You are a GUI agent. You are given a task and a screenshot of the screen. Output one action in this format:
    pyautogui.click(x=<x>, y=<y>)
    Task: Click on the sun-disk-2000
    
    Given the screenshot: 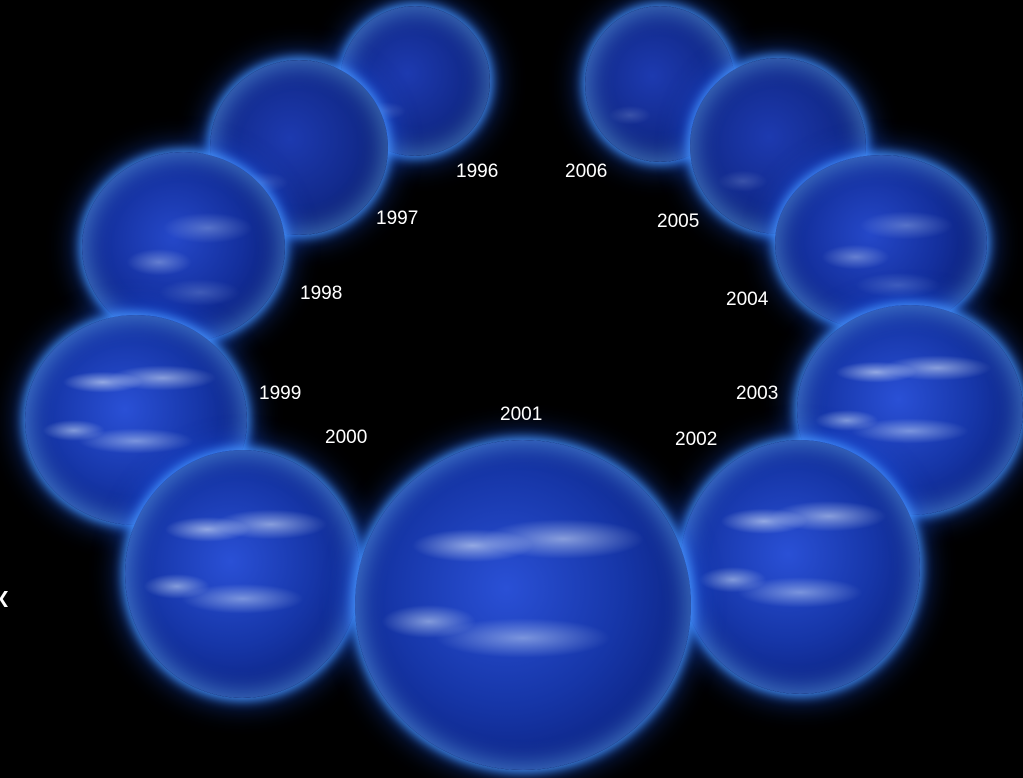 What is the action you would take?
    pyautogui.click(x=242, y=574)
    